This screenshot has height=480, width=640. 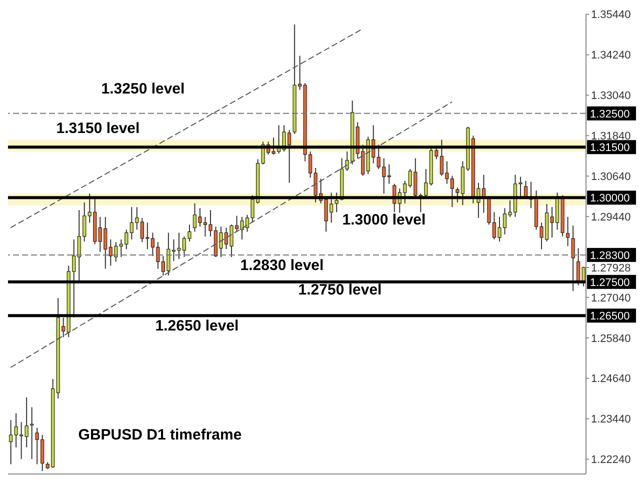 What do you see at coordinates (98, 129) in the screenshot?
I see `annotation: 1.3150 level` at bounding box center [98, 129].